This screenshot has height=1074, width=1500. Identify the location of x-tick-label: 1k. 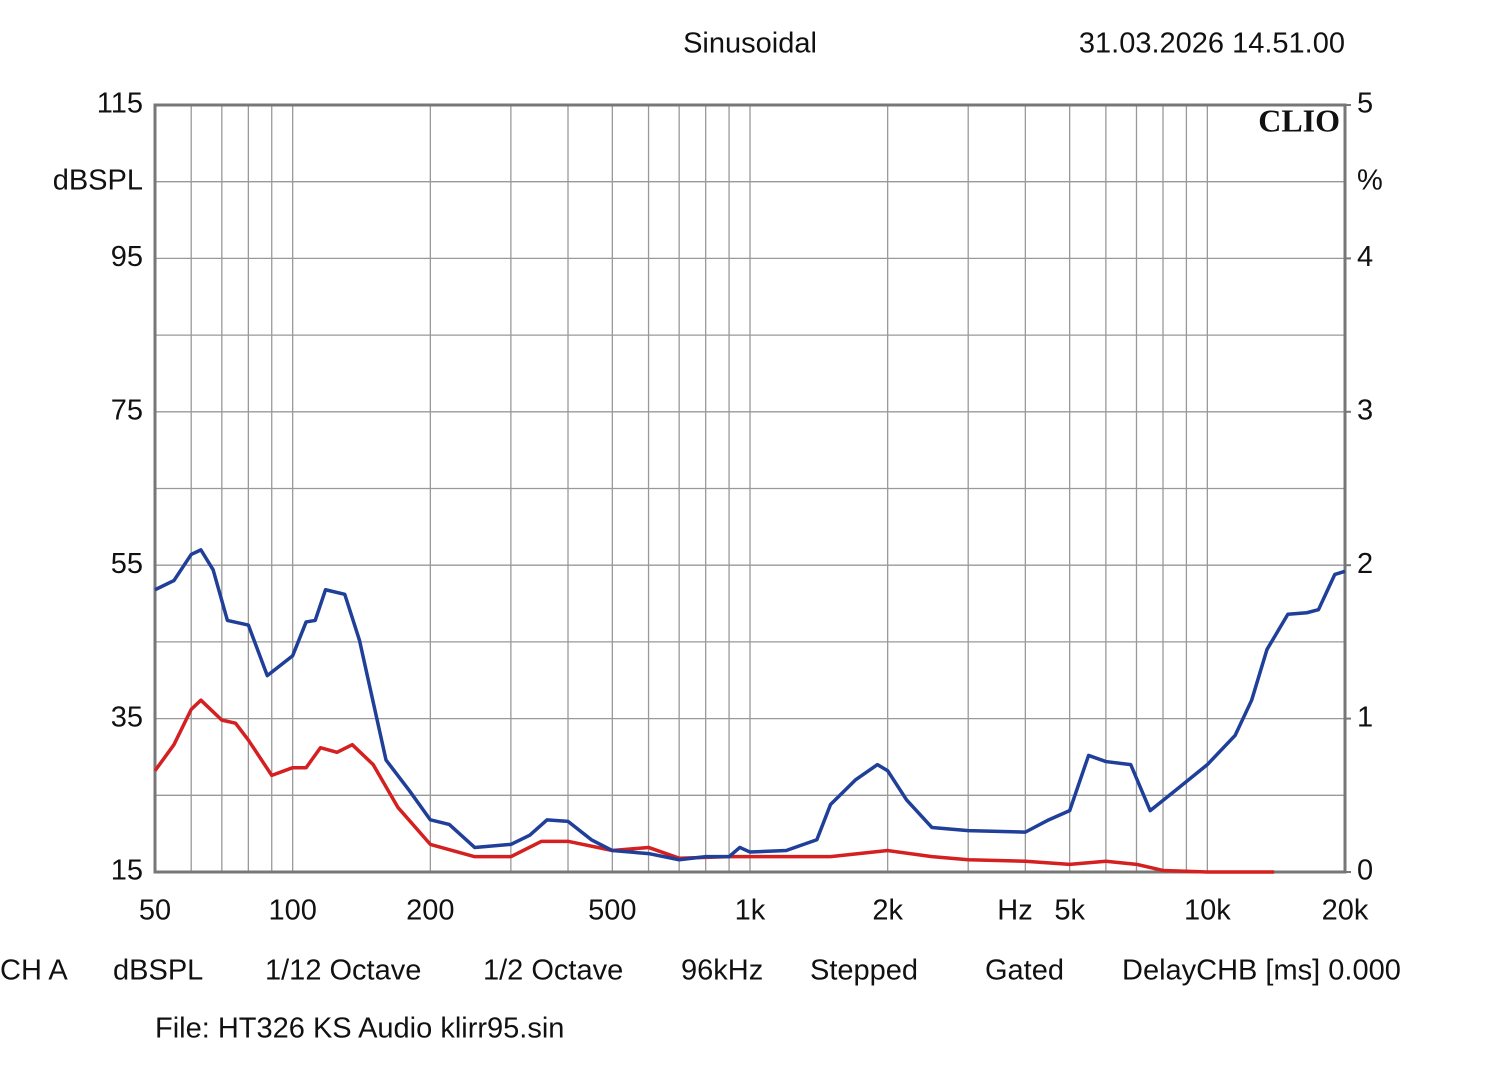
(750, 911).